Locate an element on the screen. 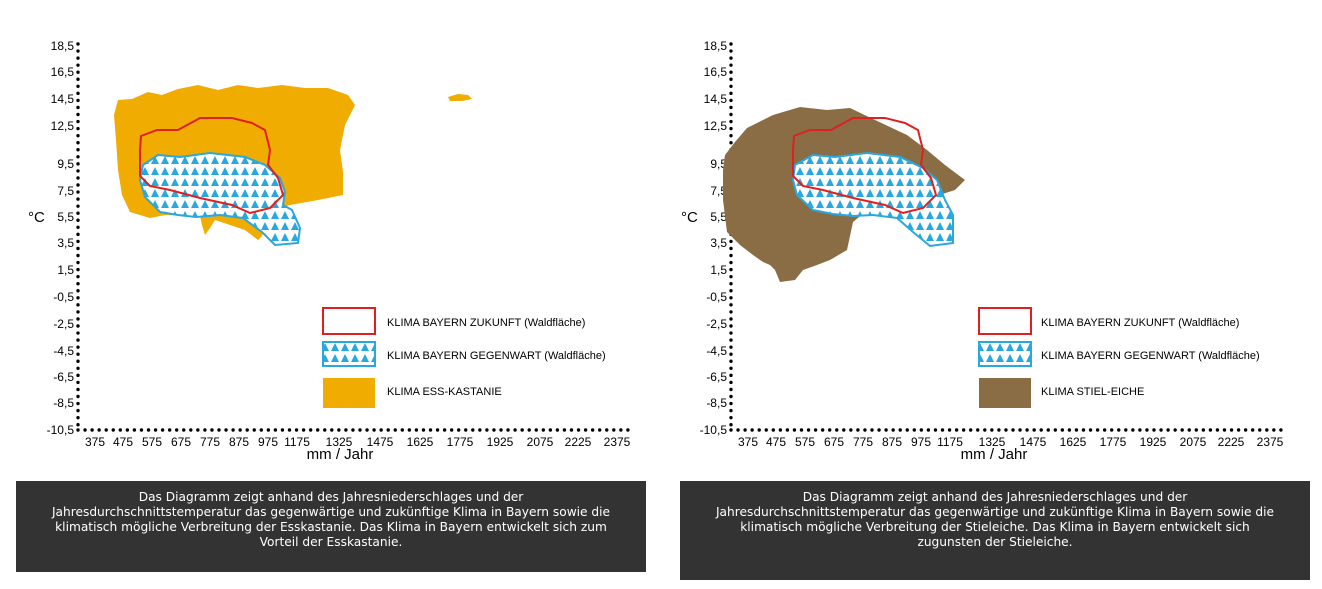 This screenshot has height=589, width=1322. caption-line: Vorteil der Esskastanie. is located at coordinates (331, 542).